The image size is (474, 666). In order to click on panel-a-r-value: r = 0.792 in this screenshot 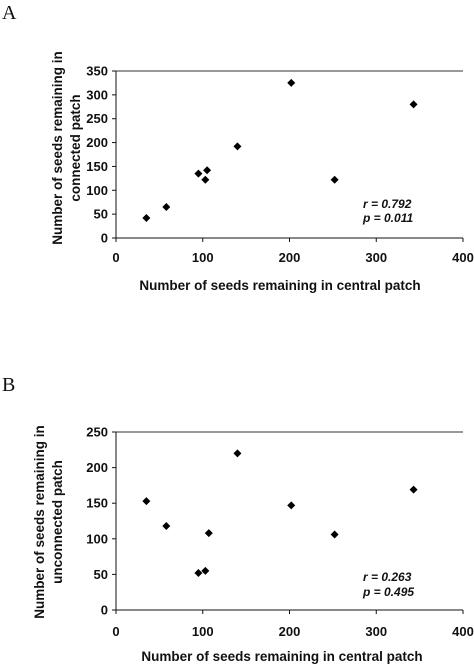, I will do `click(387, 204)`.